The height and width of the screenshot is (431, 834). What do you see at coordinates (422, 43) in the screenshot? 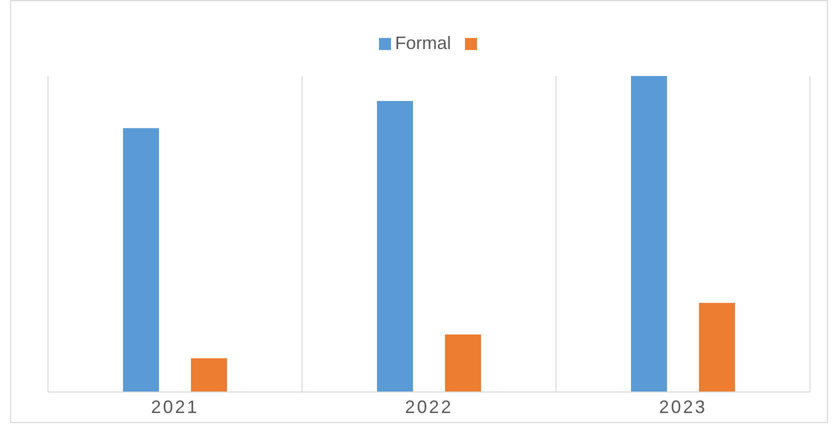
I see `legend-label: Formal` at bounding box center [422, 43].